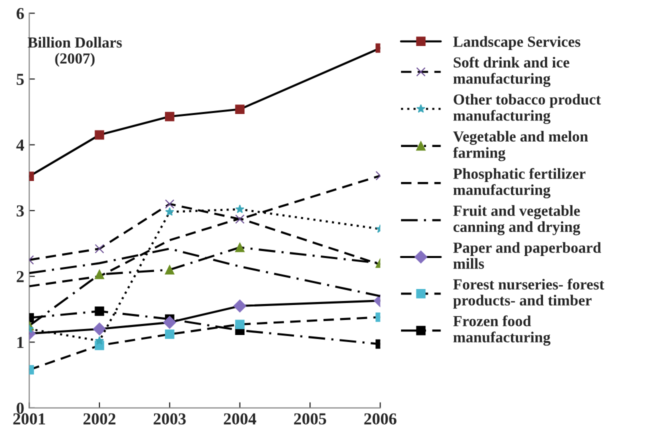 The image size is (650, 441). What do you see at coordinates (519, 183) in the screenshot?
I see `legend-label: Phosphatic fertilizer manufacturing` at bounding box center [519, 183].